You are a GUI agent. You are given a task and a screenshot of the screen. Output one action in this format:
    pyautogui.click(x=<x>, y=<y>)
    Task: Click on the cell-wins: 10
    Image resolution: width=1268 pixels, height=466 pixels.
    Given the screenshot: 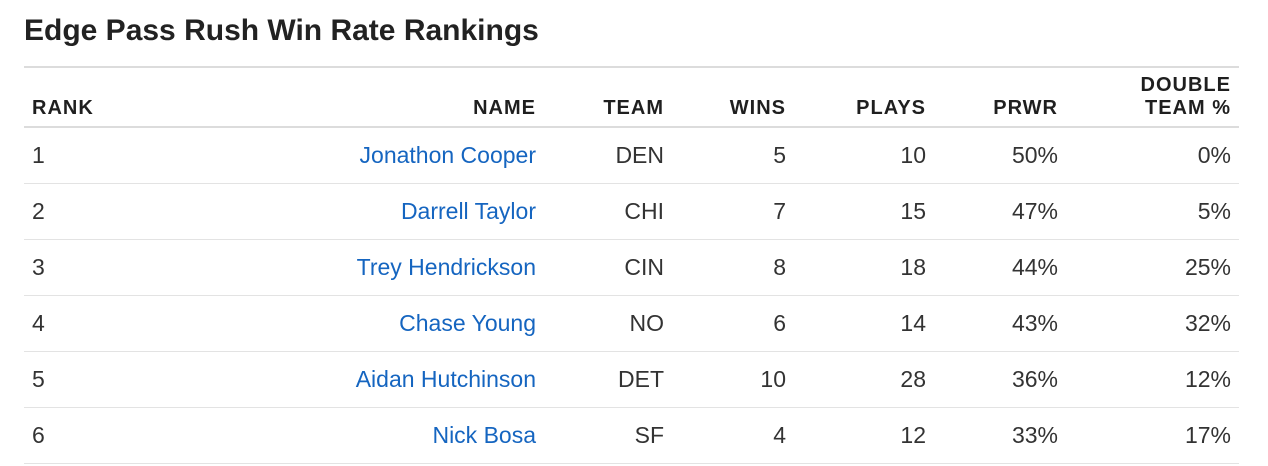 What is the action you would take?
    pyautogui.click(x=733, y=379)
    